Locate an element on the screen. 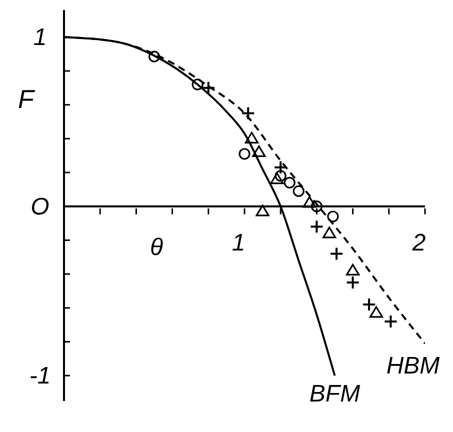 The width and height of the screenshot is (453, 432). y-tick-label: 1 is located at coordinates (40, 38).